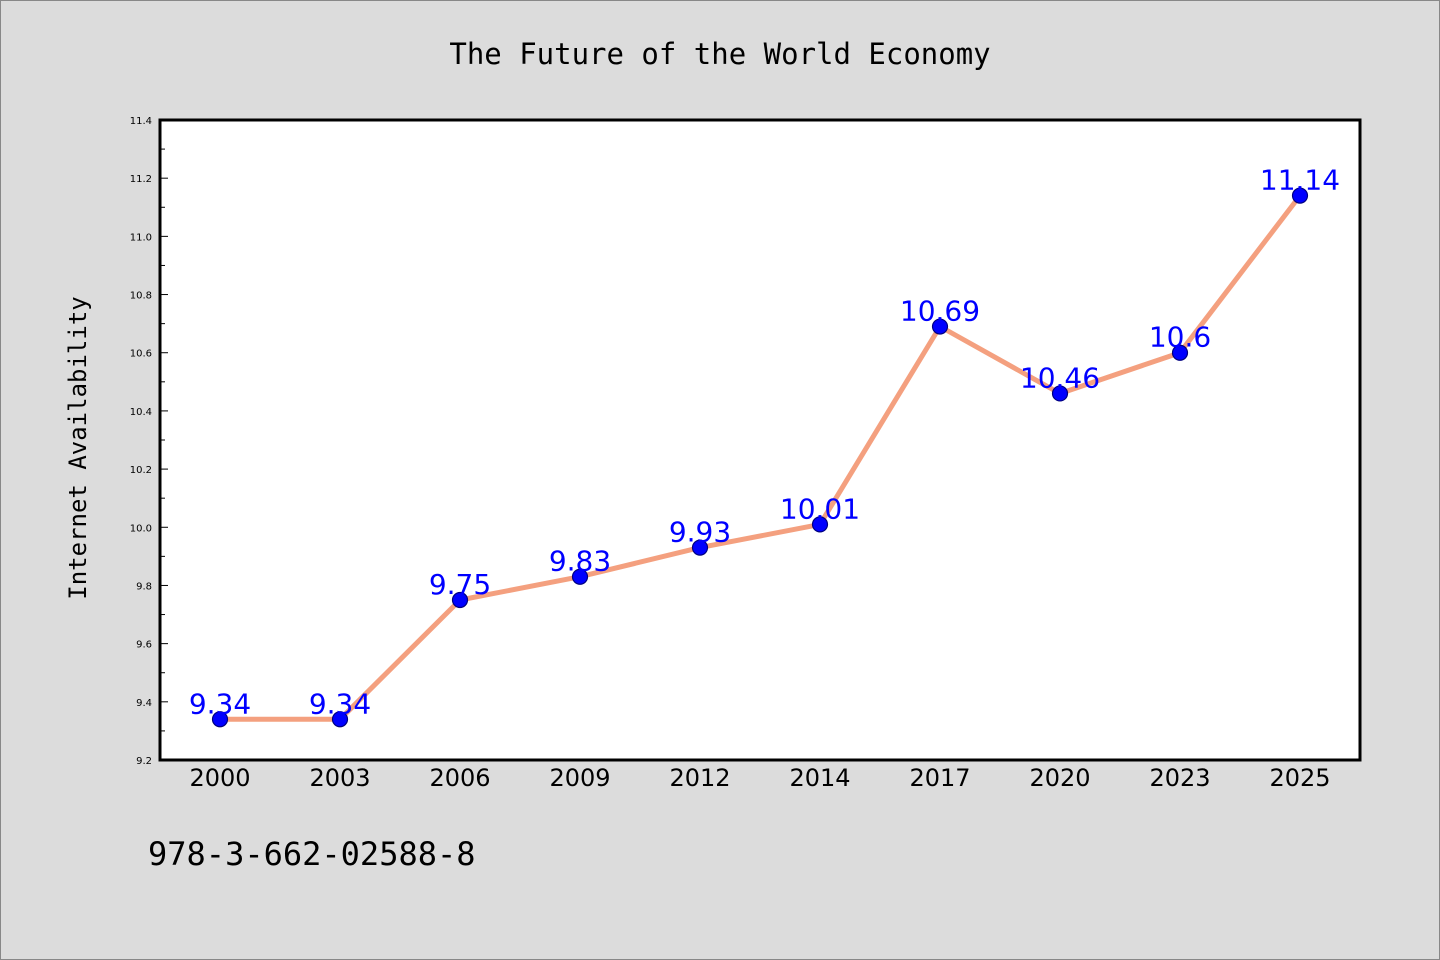  Describe the element at coordinates (144, 703) in the screenshot. I see `y-tick-label: 9.4` at that location.